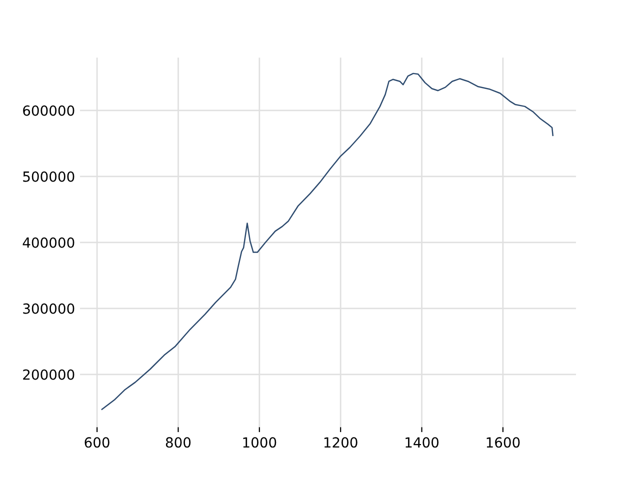 This screenshot has height=480, width=640. I want to click on x-tick-label: 1400, so click(422, 442).